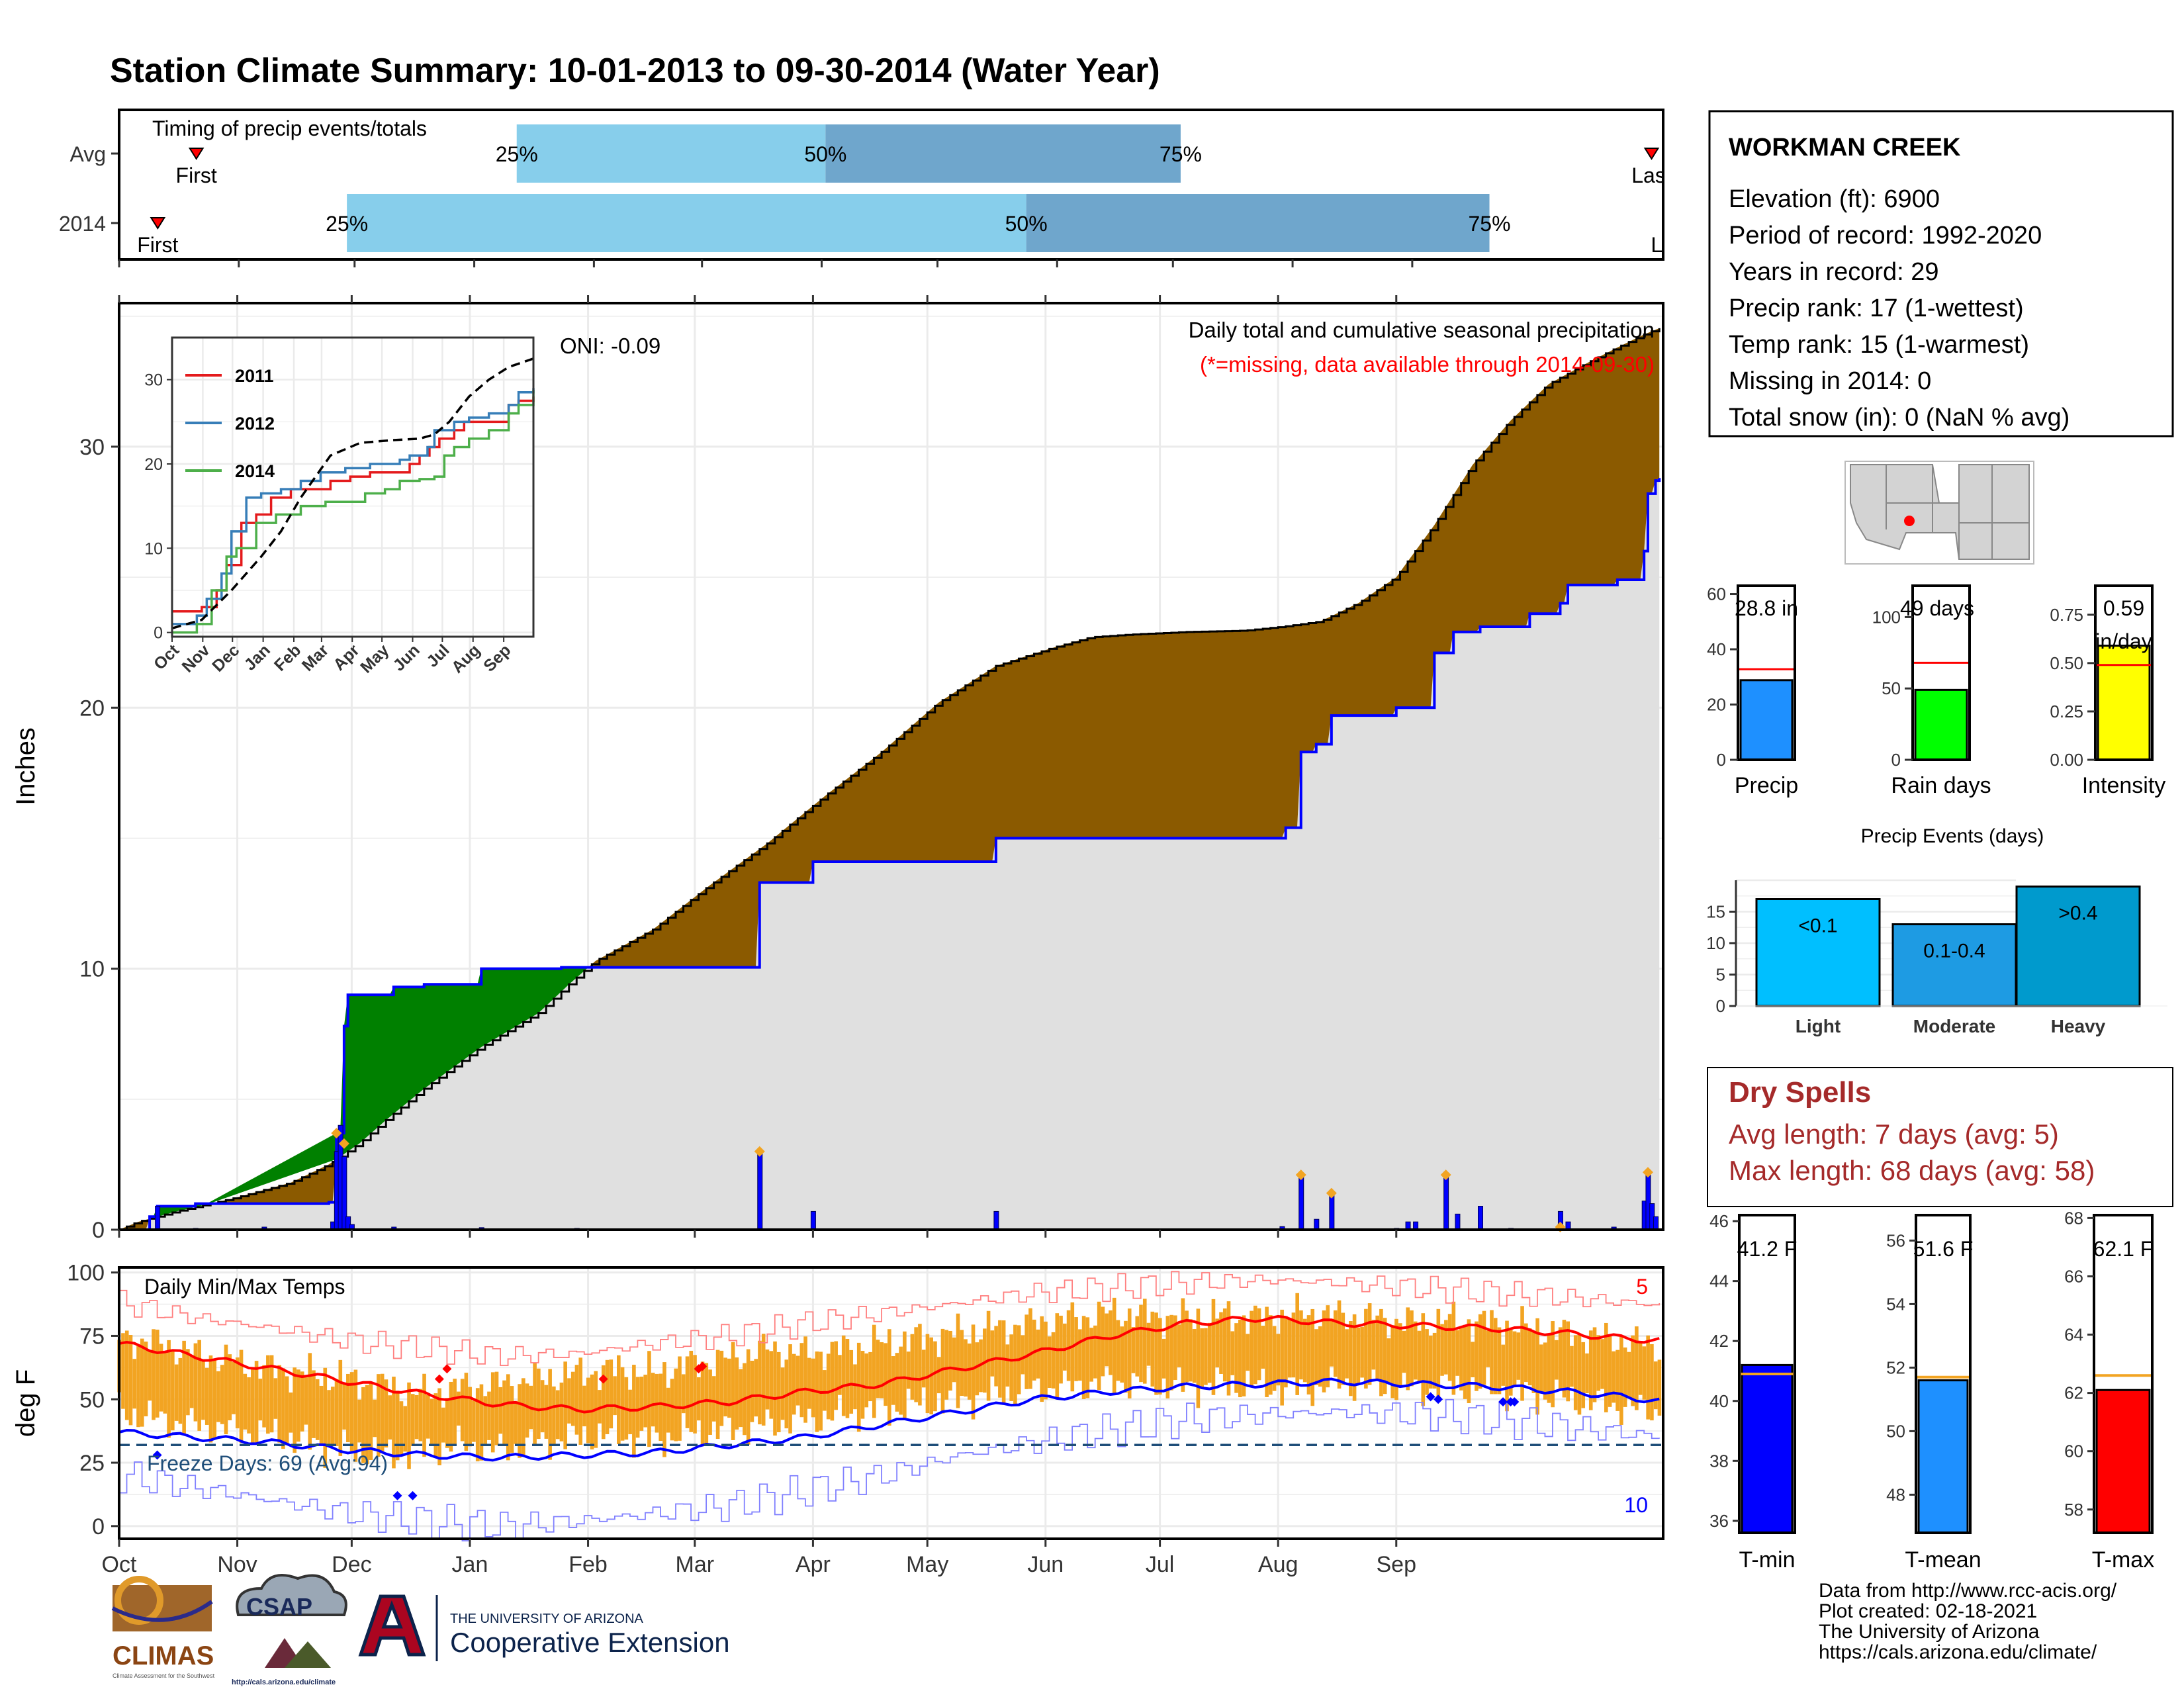 Image resolution: width=2184 pixels, height=1691 pixels. Describe the element at coordinates (759, 1151) in the screenshot. I see `precip-event-marker` at that location.